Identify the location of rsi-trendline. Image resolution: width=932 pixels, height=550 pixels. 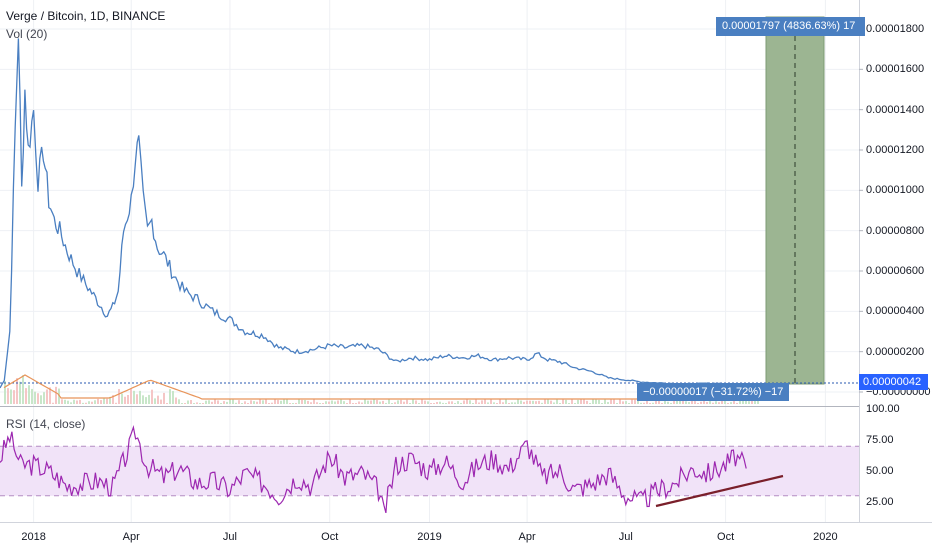
(719, 491).